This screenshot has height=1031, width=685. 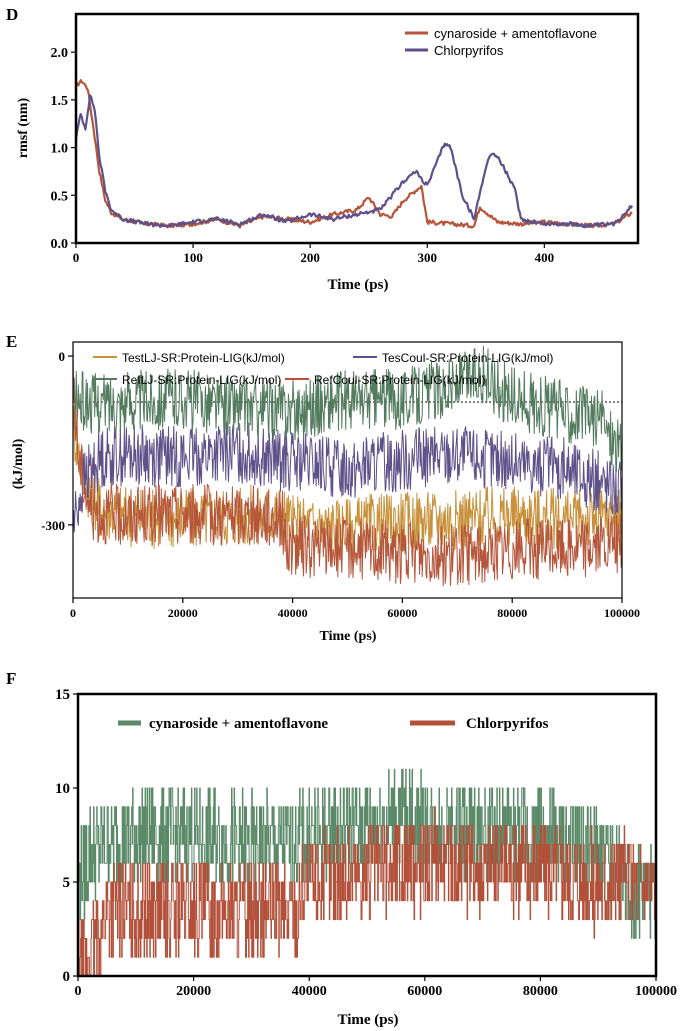 What do you see at coordinates (428, 257) in the screenshot?
I see `x-tick-label: 300` at bounding box center [428, 257].